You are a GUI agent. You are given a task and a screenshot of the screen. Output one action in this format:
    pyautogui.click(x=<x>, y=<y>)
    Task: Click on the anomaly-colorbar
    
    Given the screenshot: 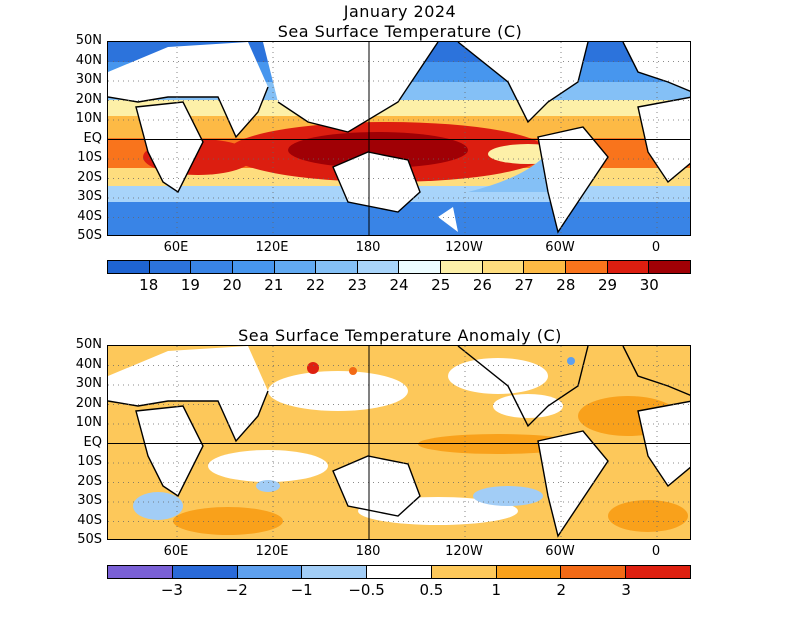 What is the action you would take?
    pyautogui.click(x=399, y=572)
    